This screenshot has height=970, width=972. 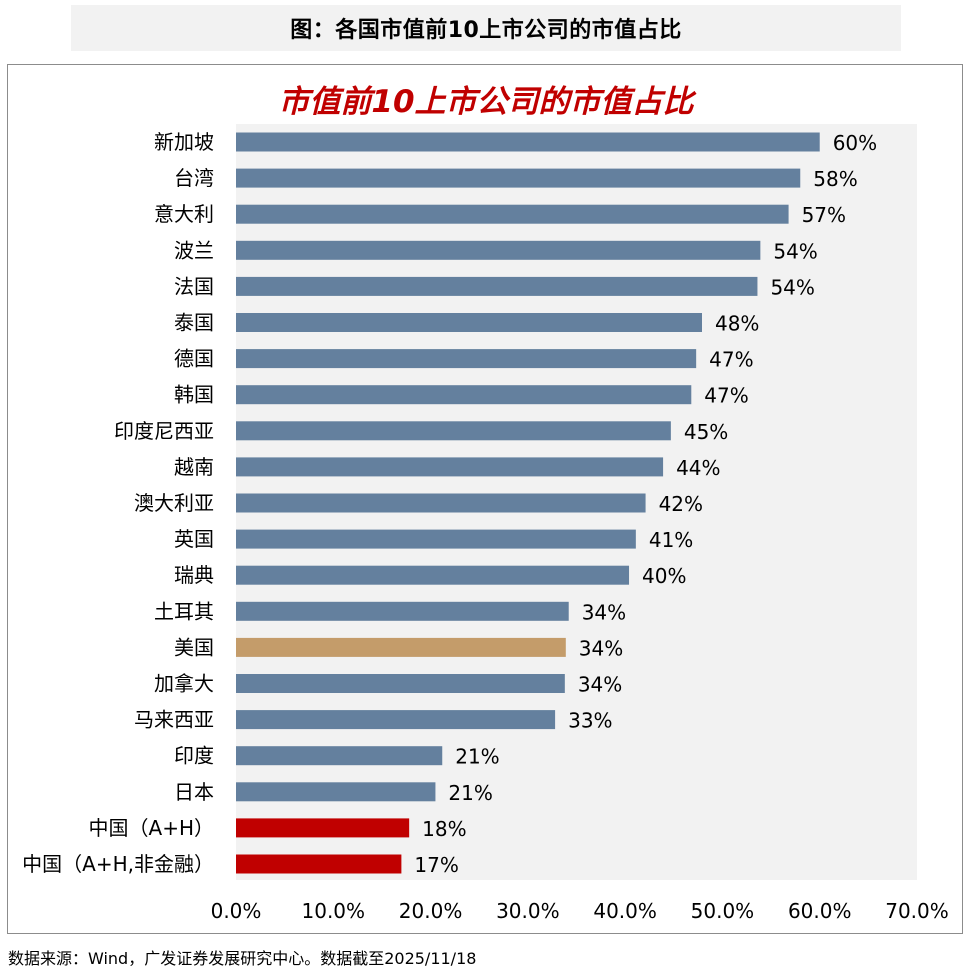 What do you see at coordinates (486, 102) in the screenshot?
I see `chart-title: 市值前10上市公司的市值占比` at bounding box center [486, 102].